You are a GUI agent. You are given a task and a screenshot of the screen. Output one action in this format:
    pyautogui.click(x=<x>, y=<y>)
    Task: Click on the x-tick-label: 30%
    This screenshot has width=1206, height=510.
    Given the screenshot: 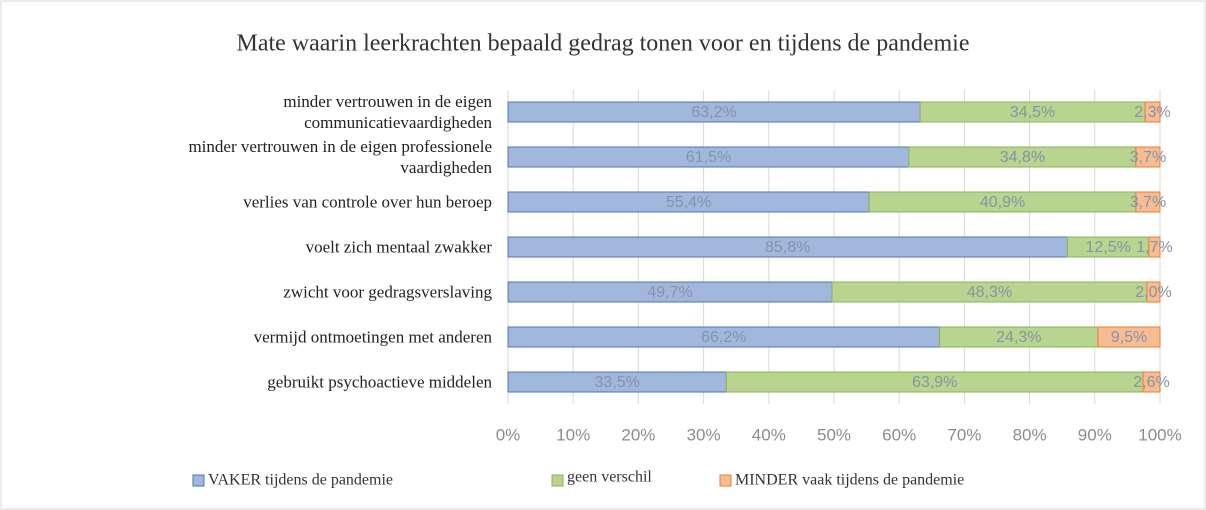 What is the action you would take?
    pyautogui.click(x=704, y=434)
    